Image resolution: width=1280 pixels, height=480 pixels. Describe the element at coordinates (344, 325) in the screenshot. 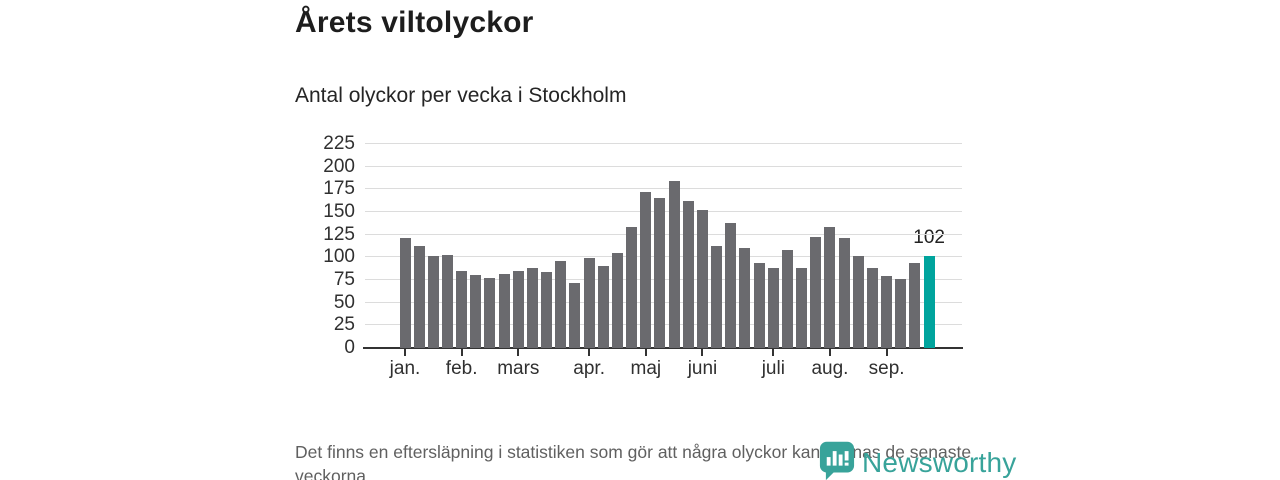

I see `y-axis-tick-label: 25` at that location.